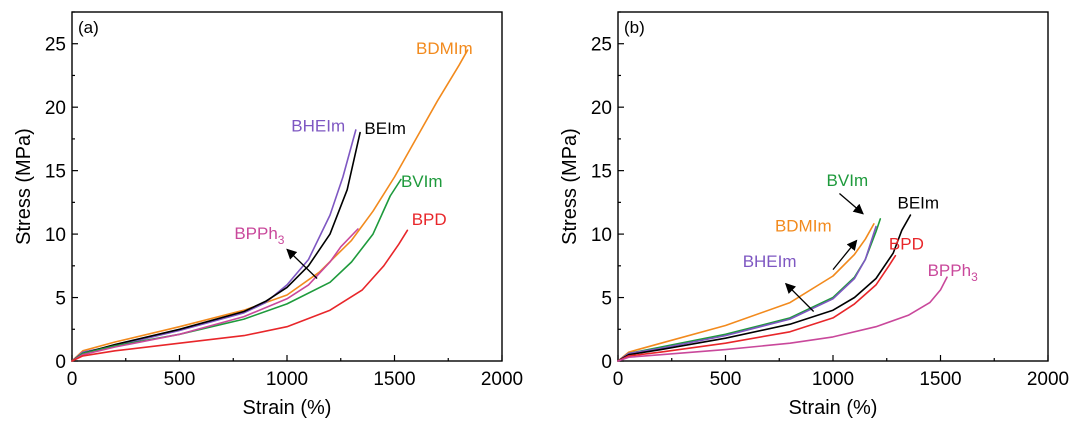 This screenshot has width=1072, height=425. Describe the element at coordinates (88, 27) in the screenshot. I see `panel-label: (a)` at that location.